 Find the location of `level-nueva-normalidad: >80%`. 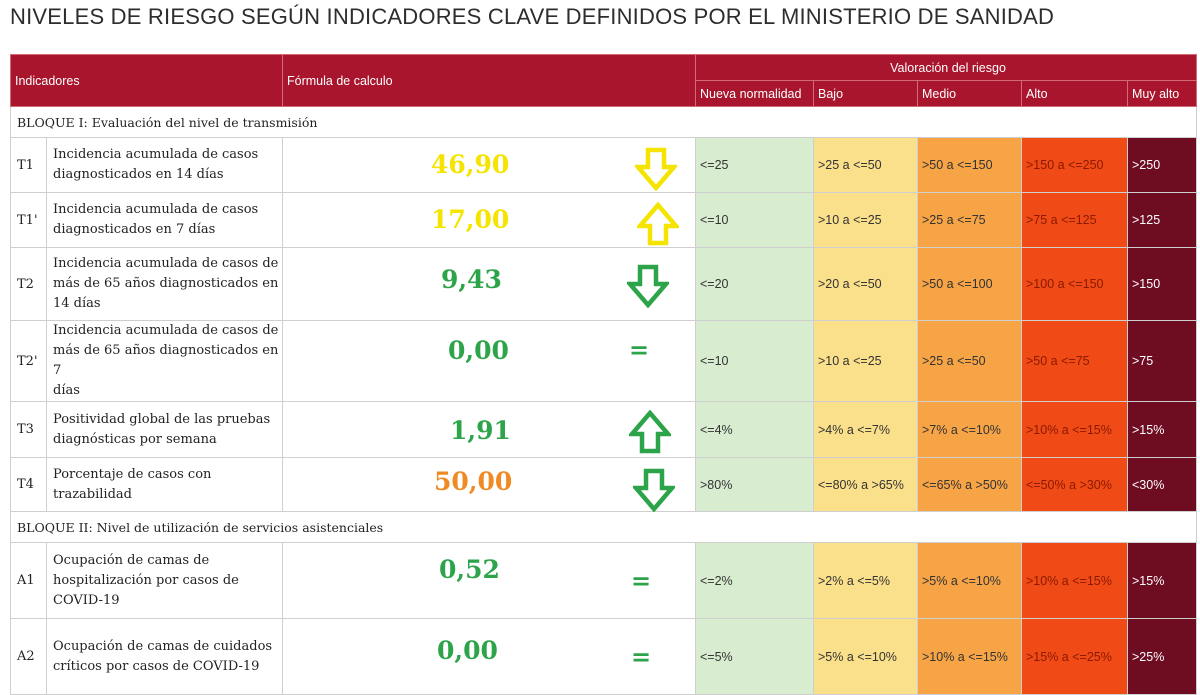

level-nueva-normalidad: >80% is located at coordinates (754, 484).